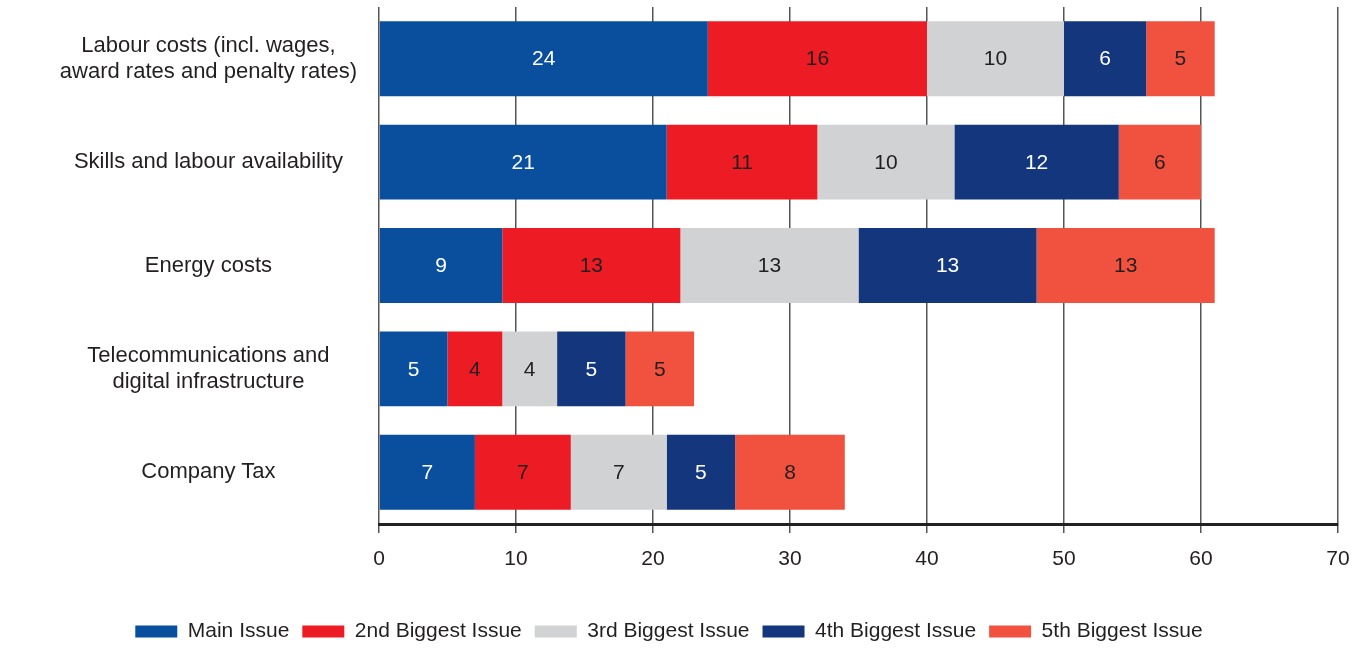  Describe the element at coordinates (516, 558) in the screenshot. I see `x-tick-label: 10` at that location.